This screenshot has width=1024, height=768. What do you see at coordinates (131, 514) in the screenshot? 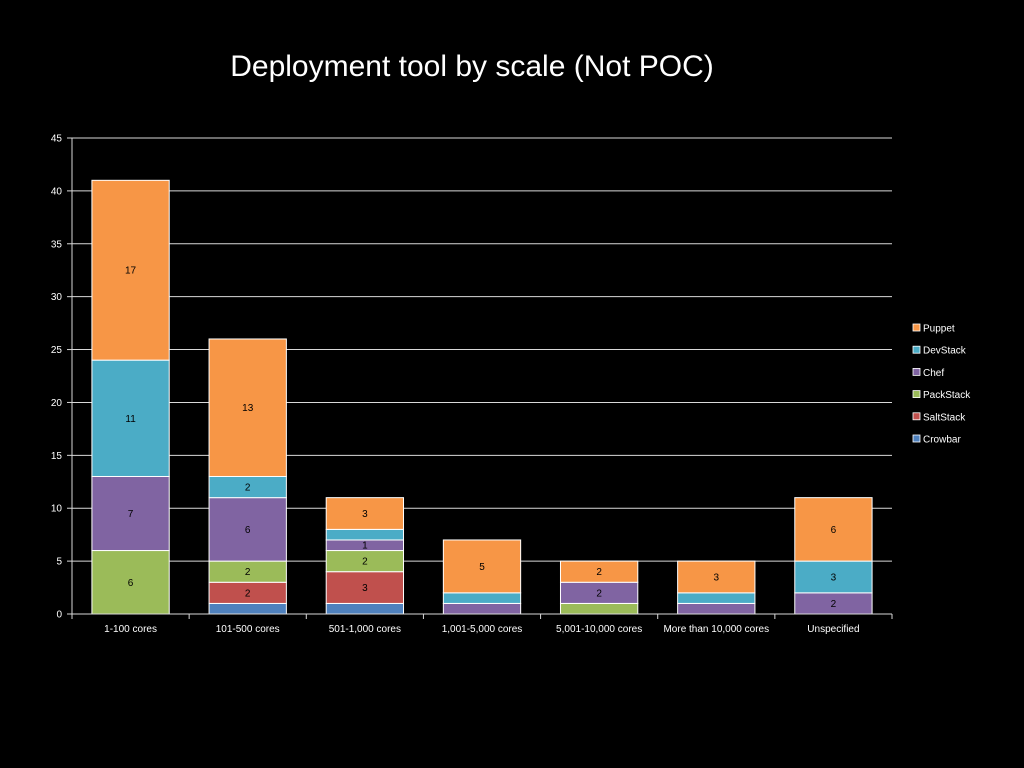
I see `data-label: 7` at bounding box center [131, 514].